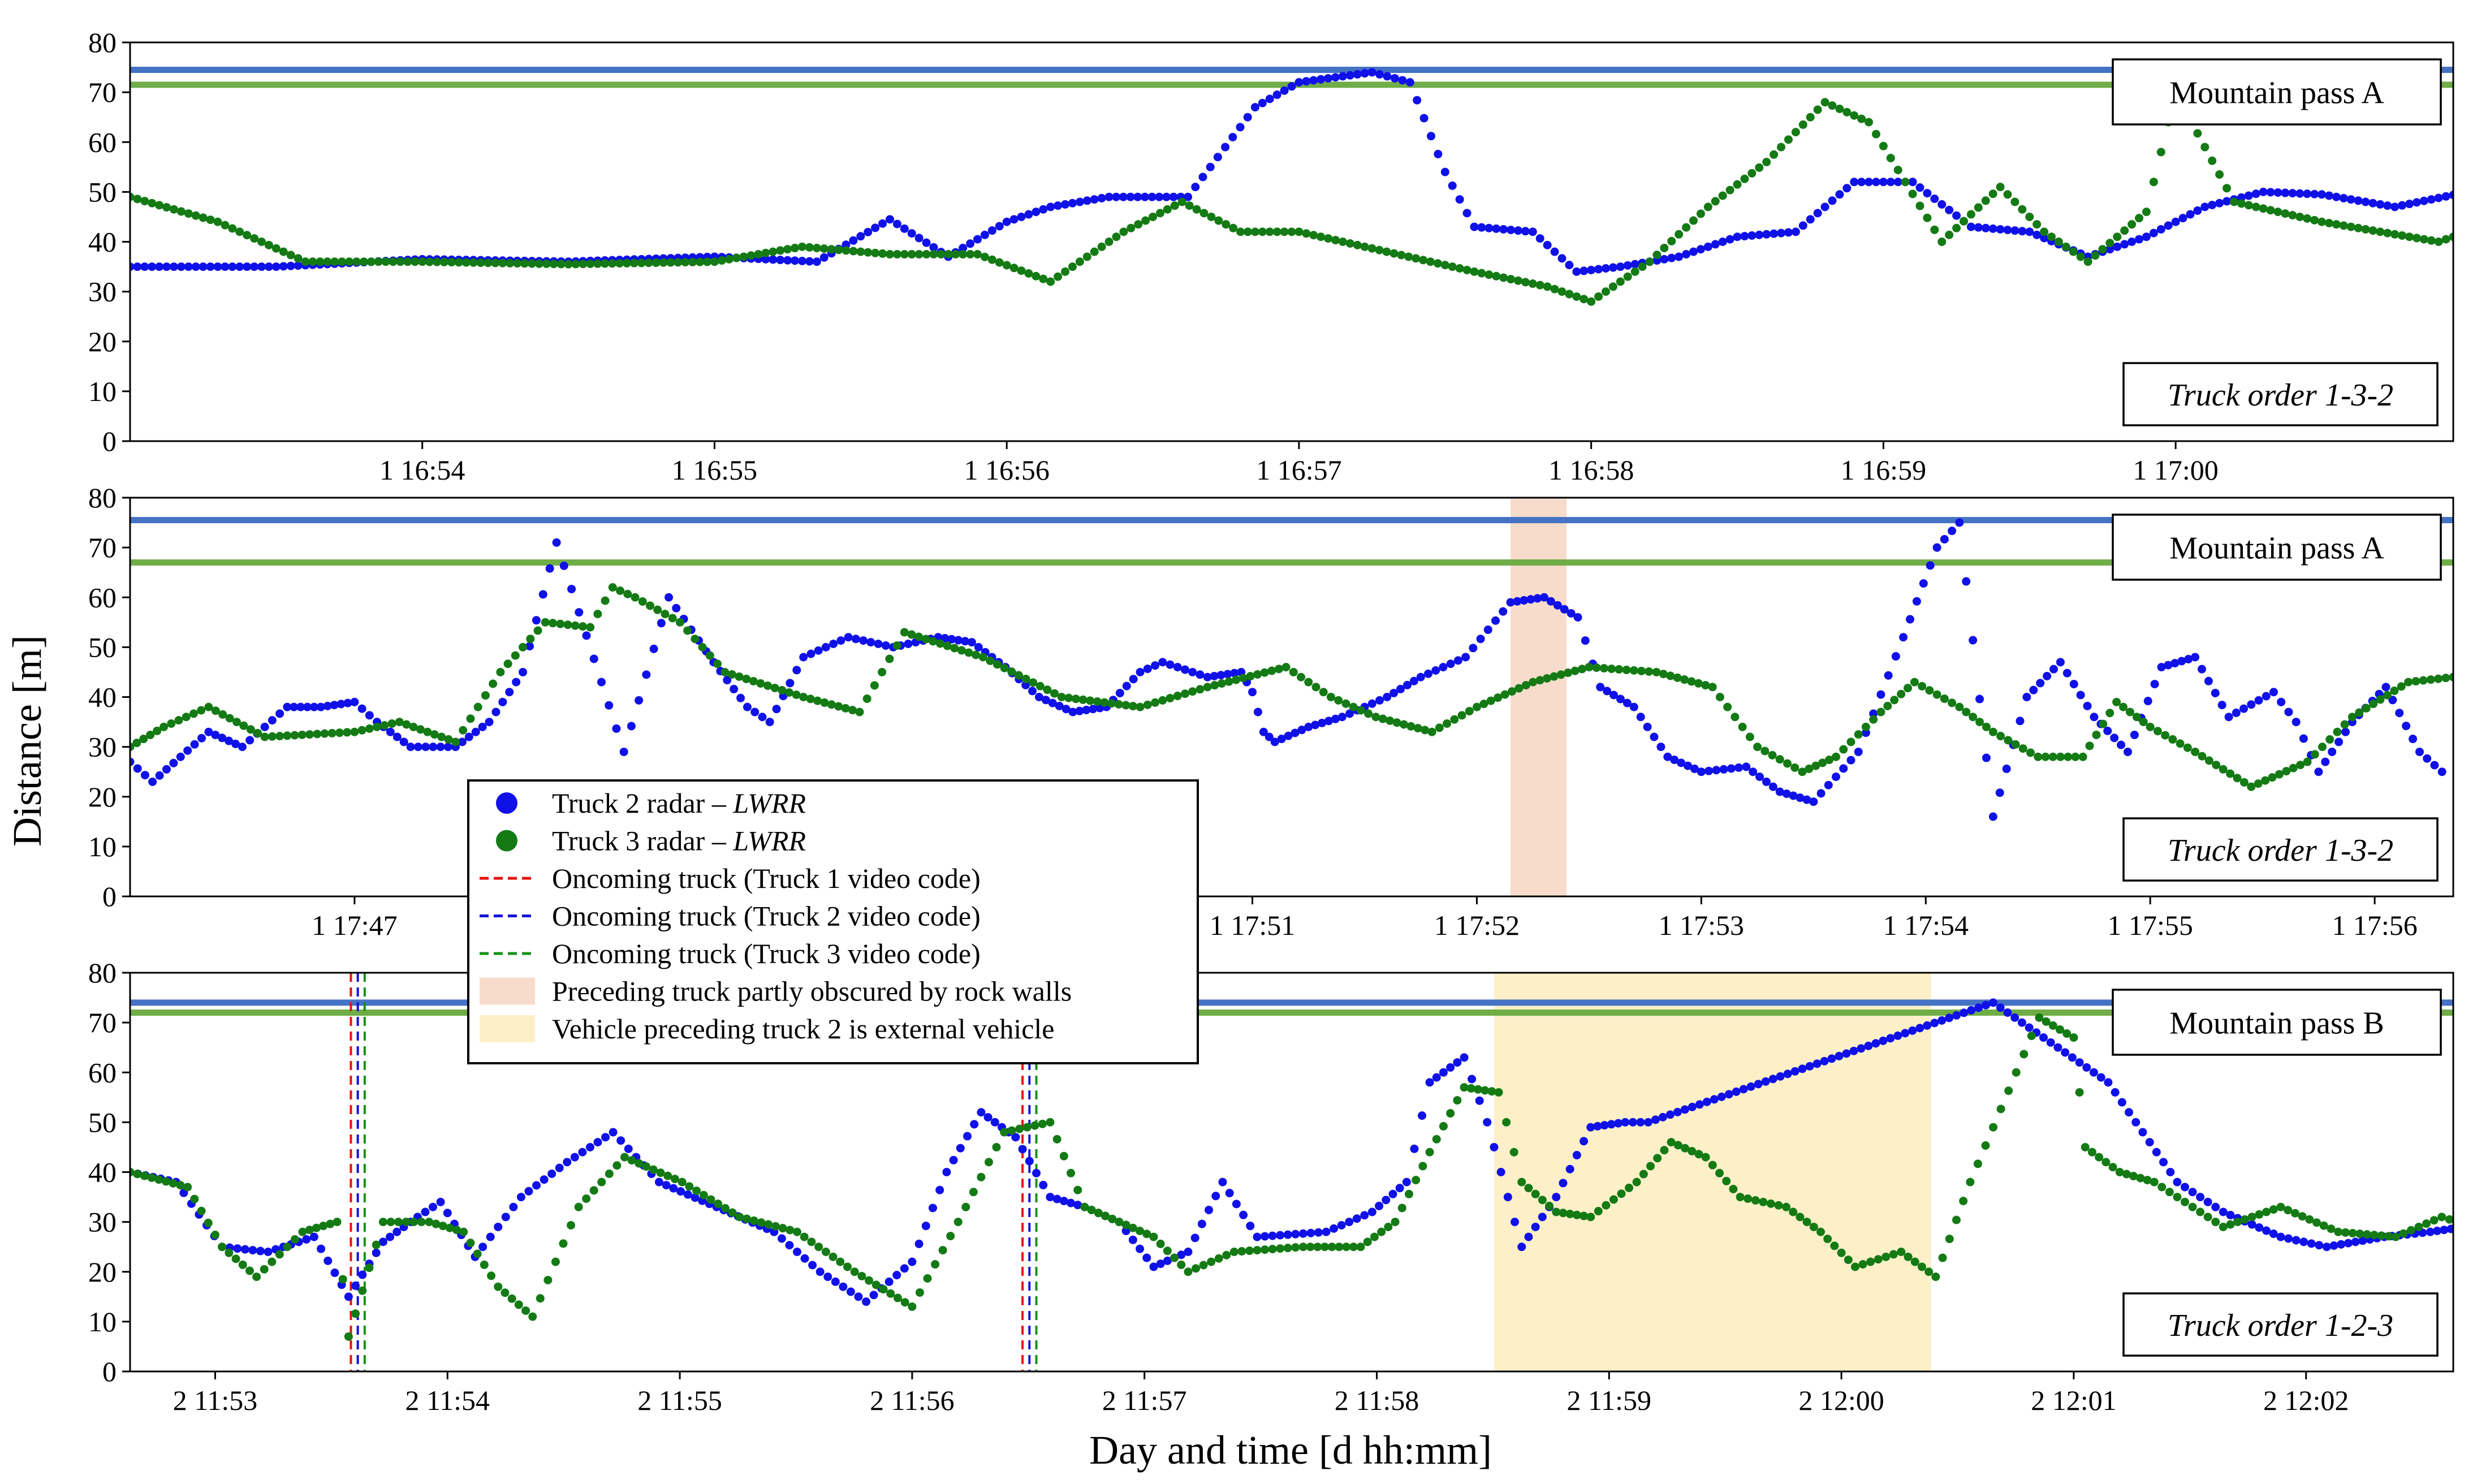 This screenshot has height=1484, width=2477. What do you see at coordinates (216, 1400) in the screenshot?
I see `x-tick-label: 2 11:53` at bounding box center [216, 1400].